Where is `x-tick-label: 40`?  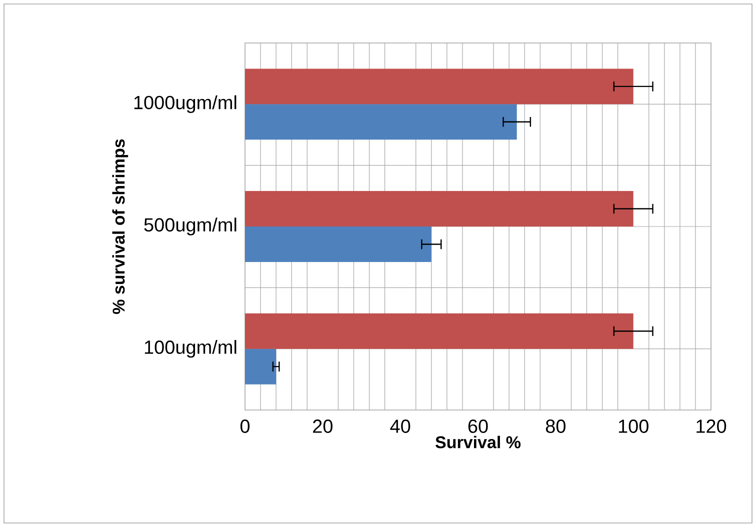
x-tick-label: 40 is located at coordinates (400, 426).